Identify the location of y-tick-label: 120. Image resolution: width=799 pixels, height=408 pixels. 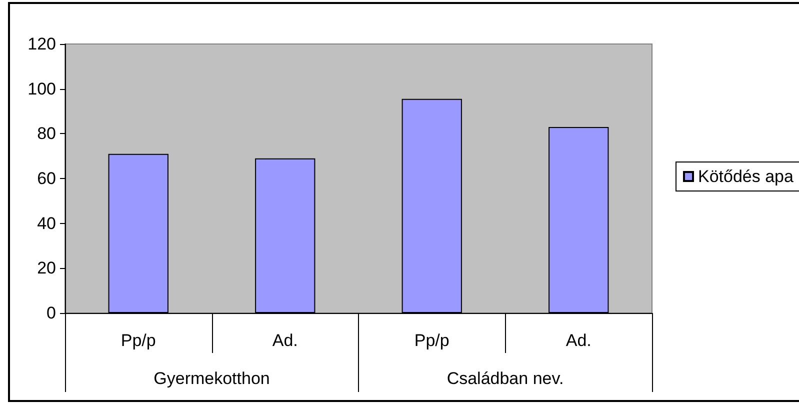
(42, 44).